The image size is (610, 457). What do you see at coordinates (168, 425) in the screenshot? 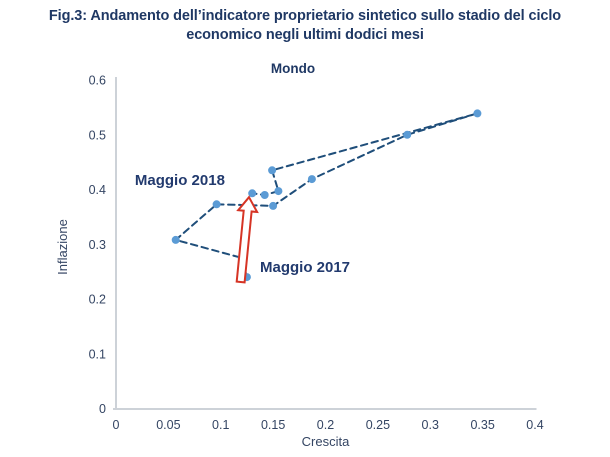
I see `x-tick-label: 0.05` at bounding box center [168, 425].